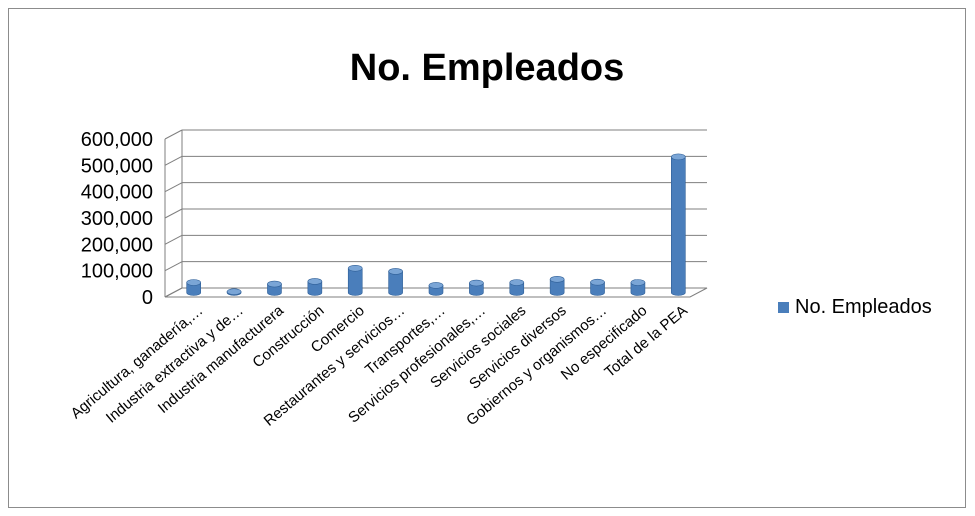  I want to click on chart-title: No. Empleados, so click(487, 68).